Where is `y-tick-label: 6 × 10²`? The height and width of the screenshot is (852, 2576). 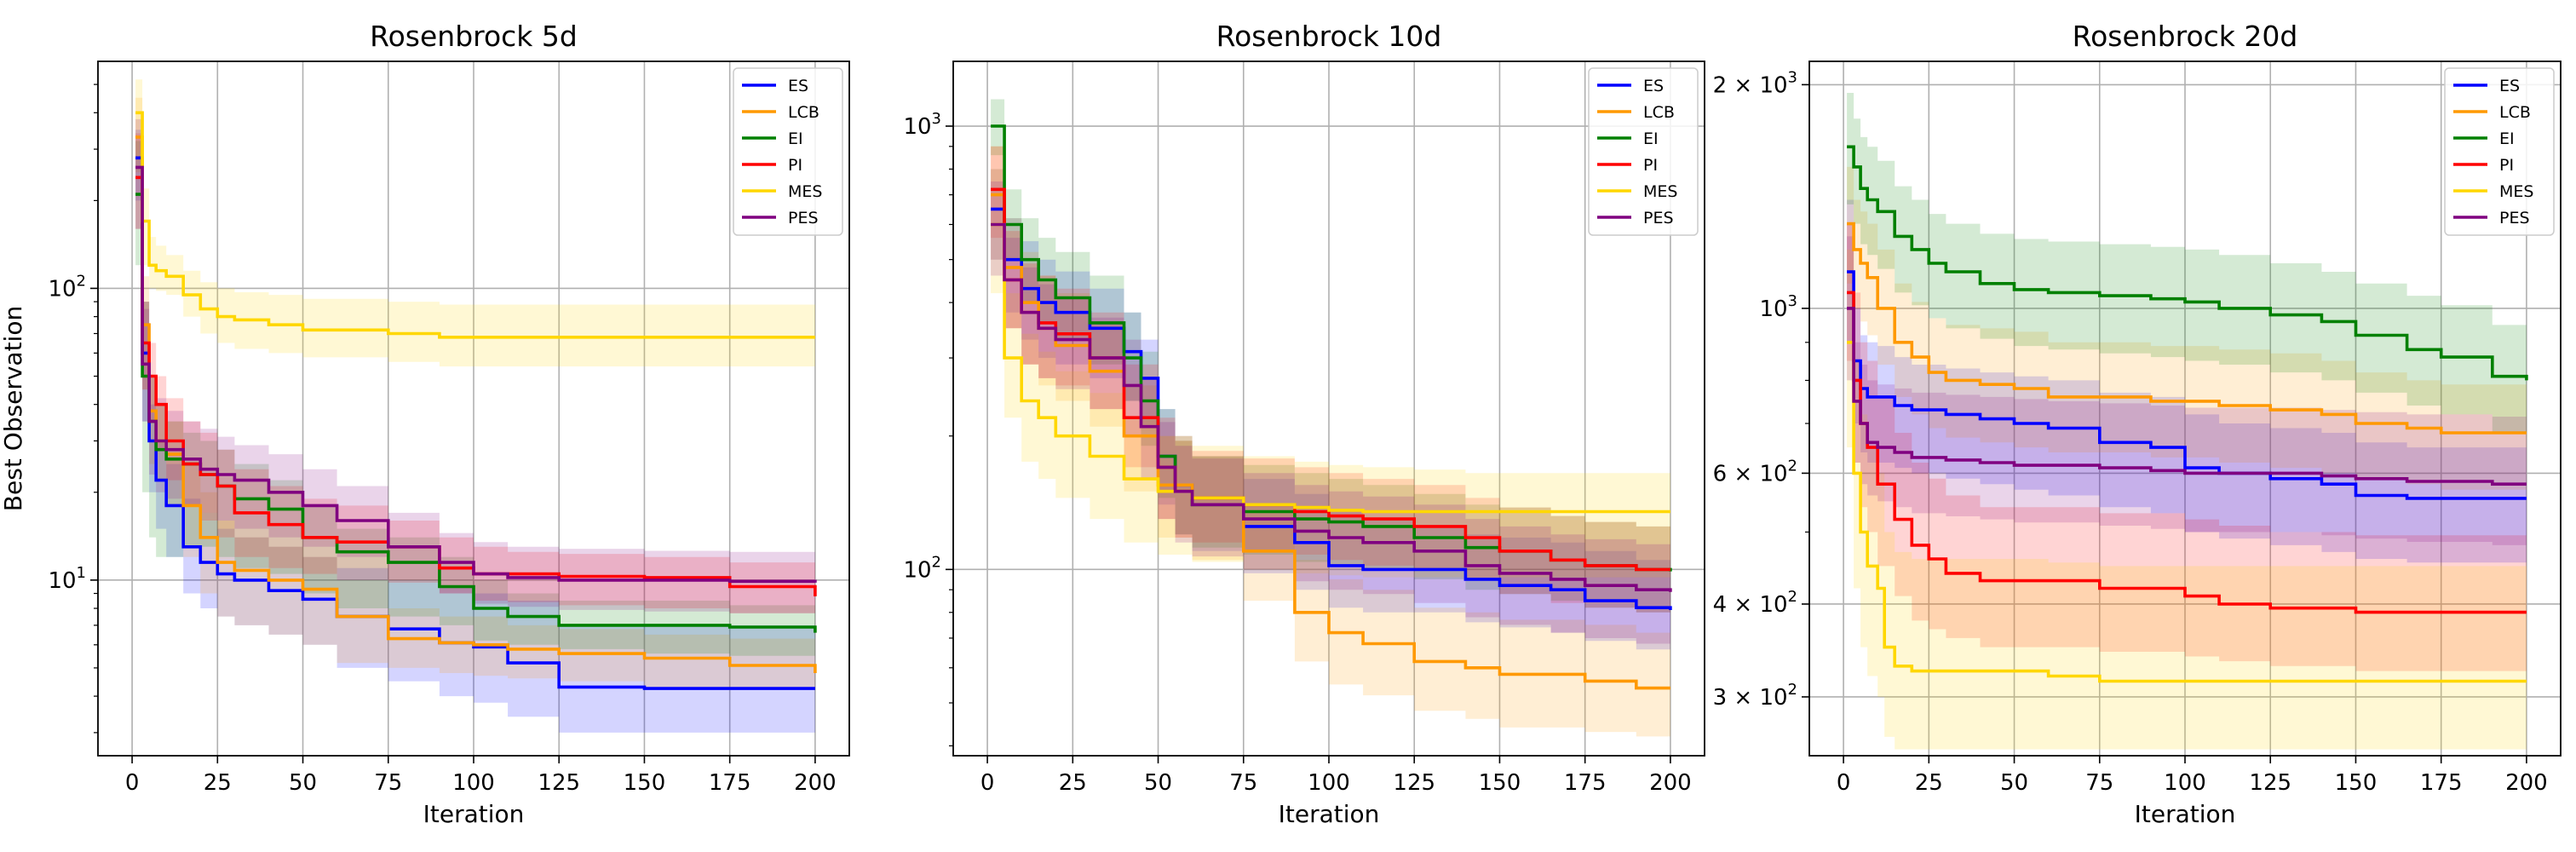 y-tick-label: 6 × 10² is located at coordinates (1755, 471).